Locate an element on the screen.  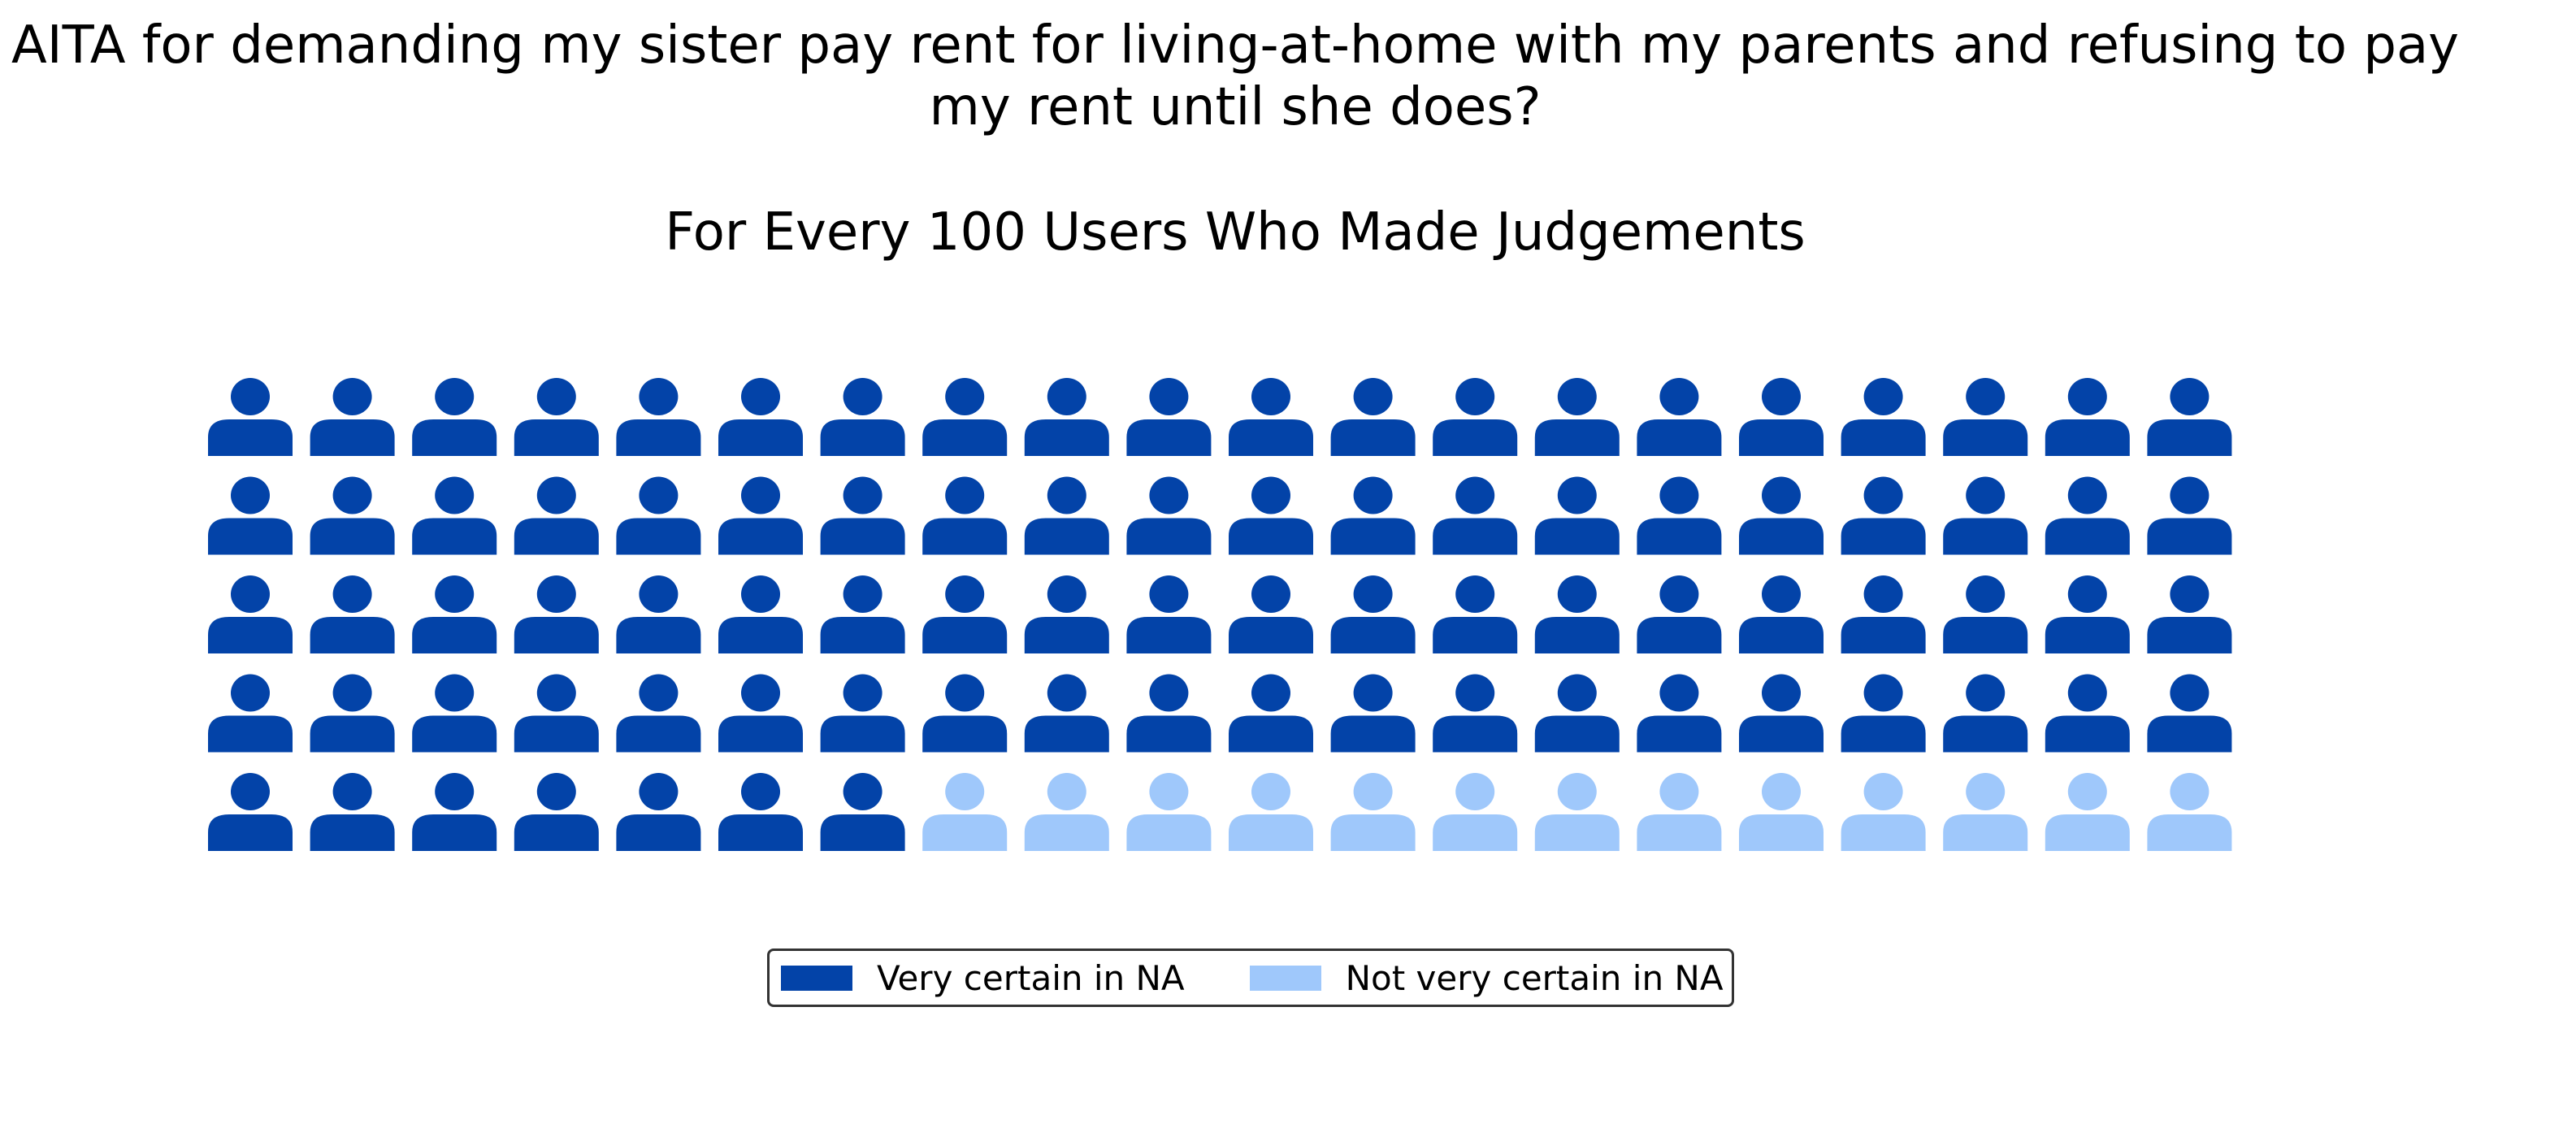
chart-subtitle: For Every 100 Users Who Made Judgements is located at coordinates (1235, 232).